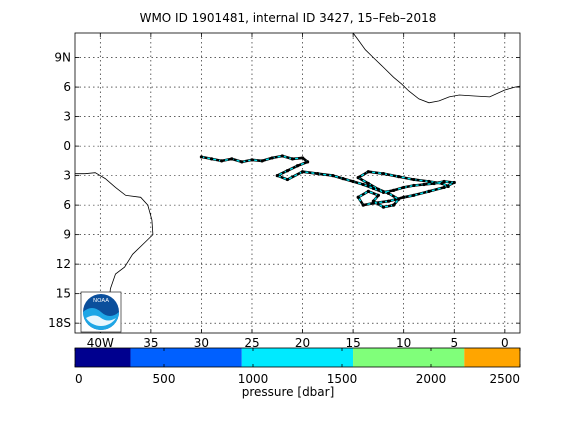 Image resolution: width=576 pixels, height=432 pixels. Describe the element at coordinates (79, 379) in the screenshot. I see `colorbar-tick-label: 0` at that location.